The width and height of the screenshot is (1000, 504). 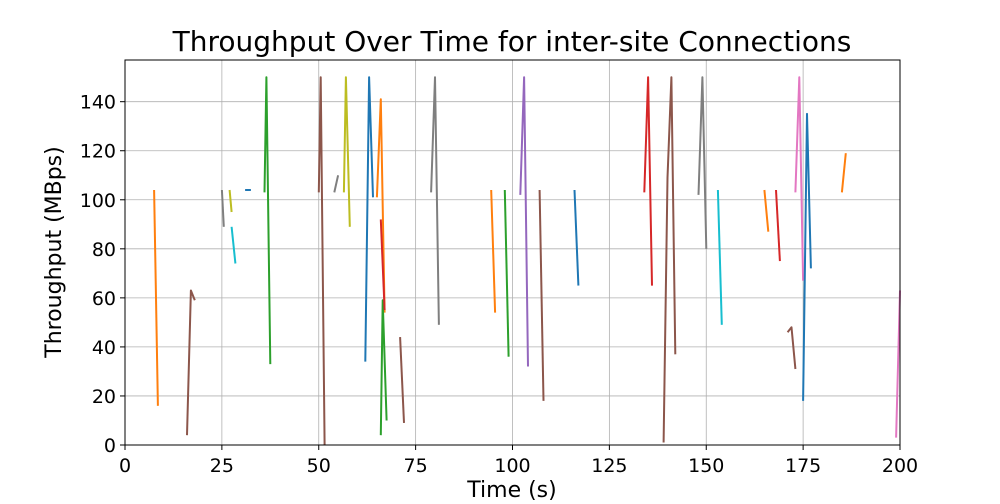 I want to click on y-tick-label: 100, so click(x=98, y=201).